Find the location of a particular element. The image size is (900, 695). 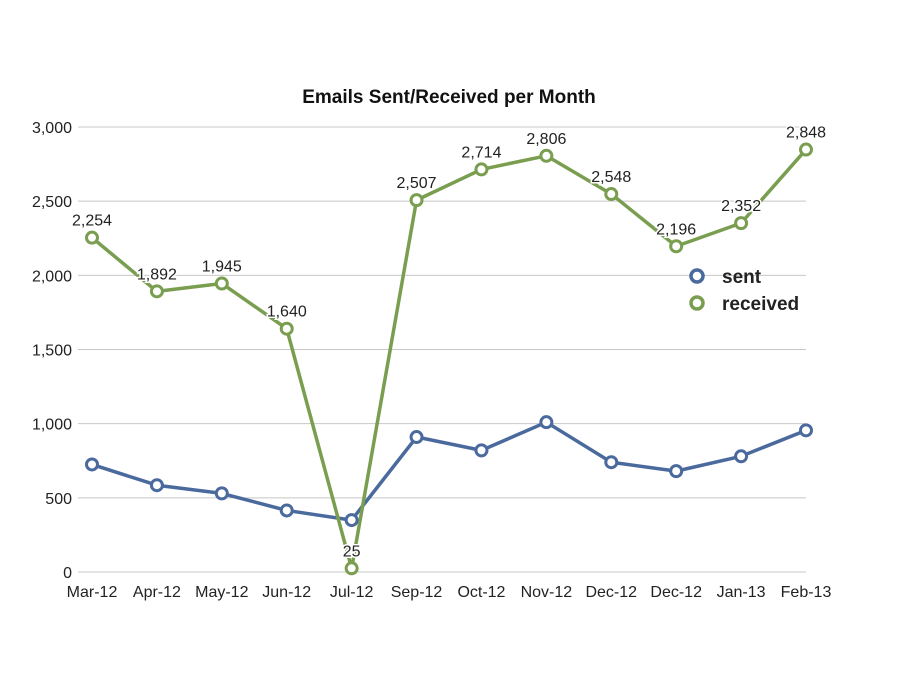

data-label: 1,640 is located at coordinates (287, 312).